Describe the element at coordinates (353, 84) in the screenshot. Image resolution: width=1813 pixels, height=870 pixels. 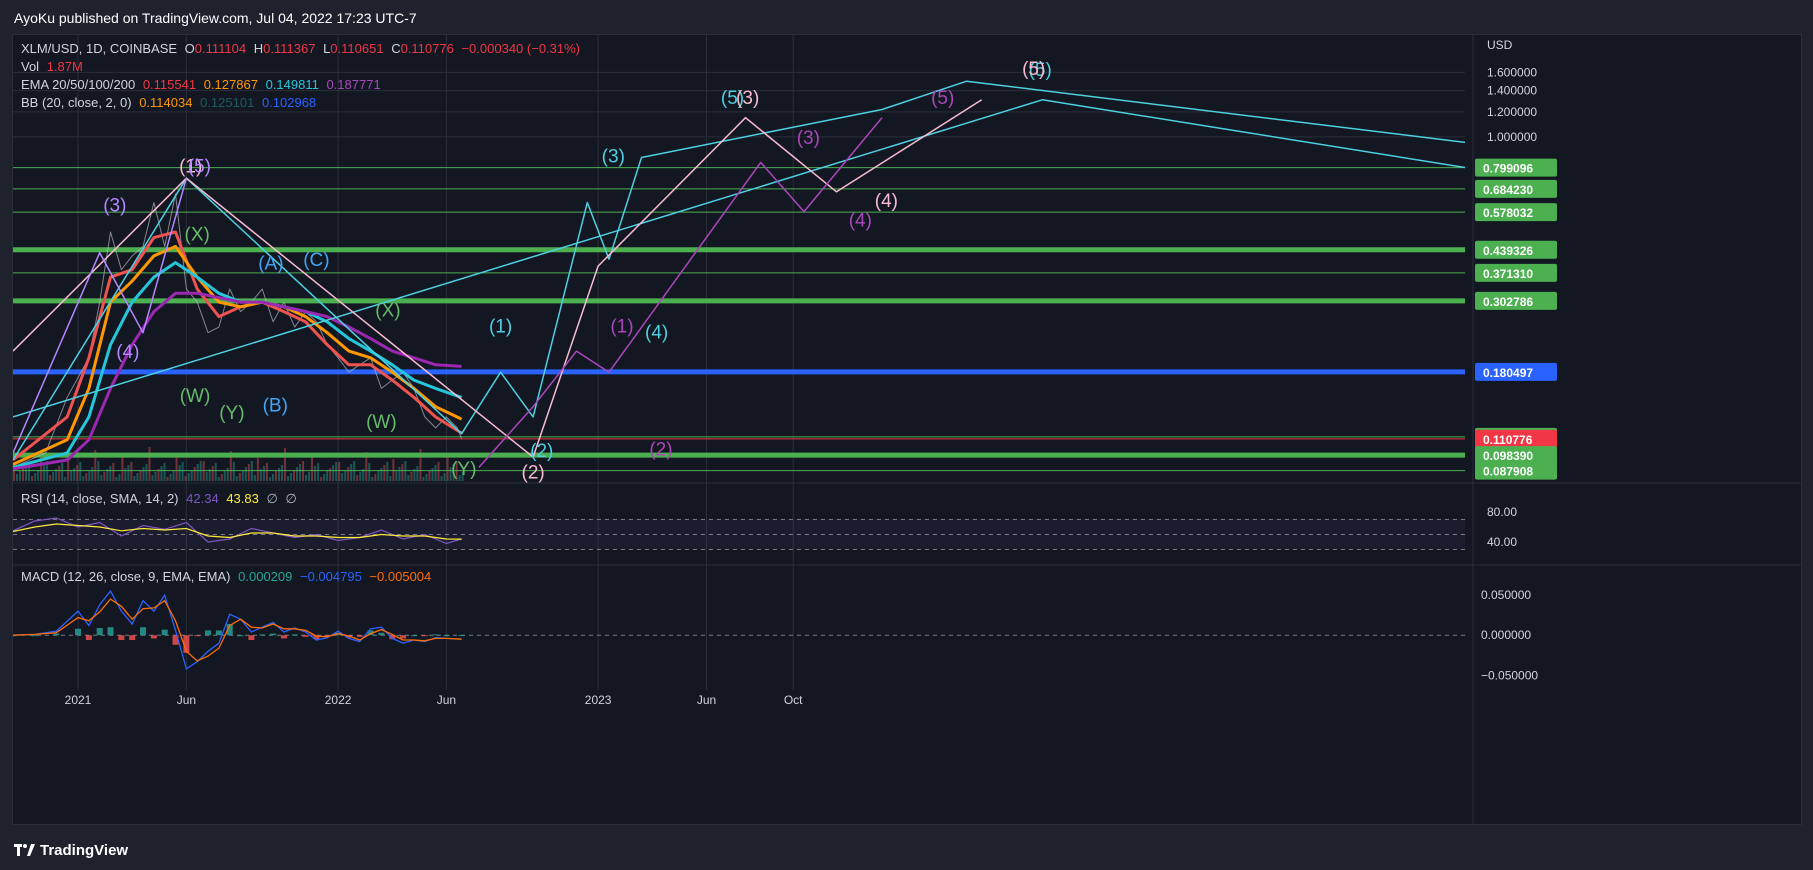
I see `ema-200-value: 0.187771` at that location.